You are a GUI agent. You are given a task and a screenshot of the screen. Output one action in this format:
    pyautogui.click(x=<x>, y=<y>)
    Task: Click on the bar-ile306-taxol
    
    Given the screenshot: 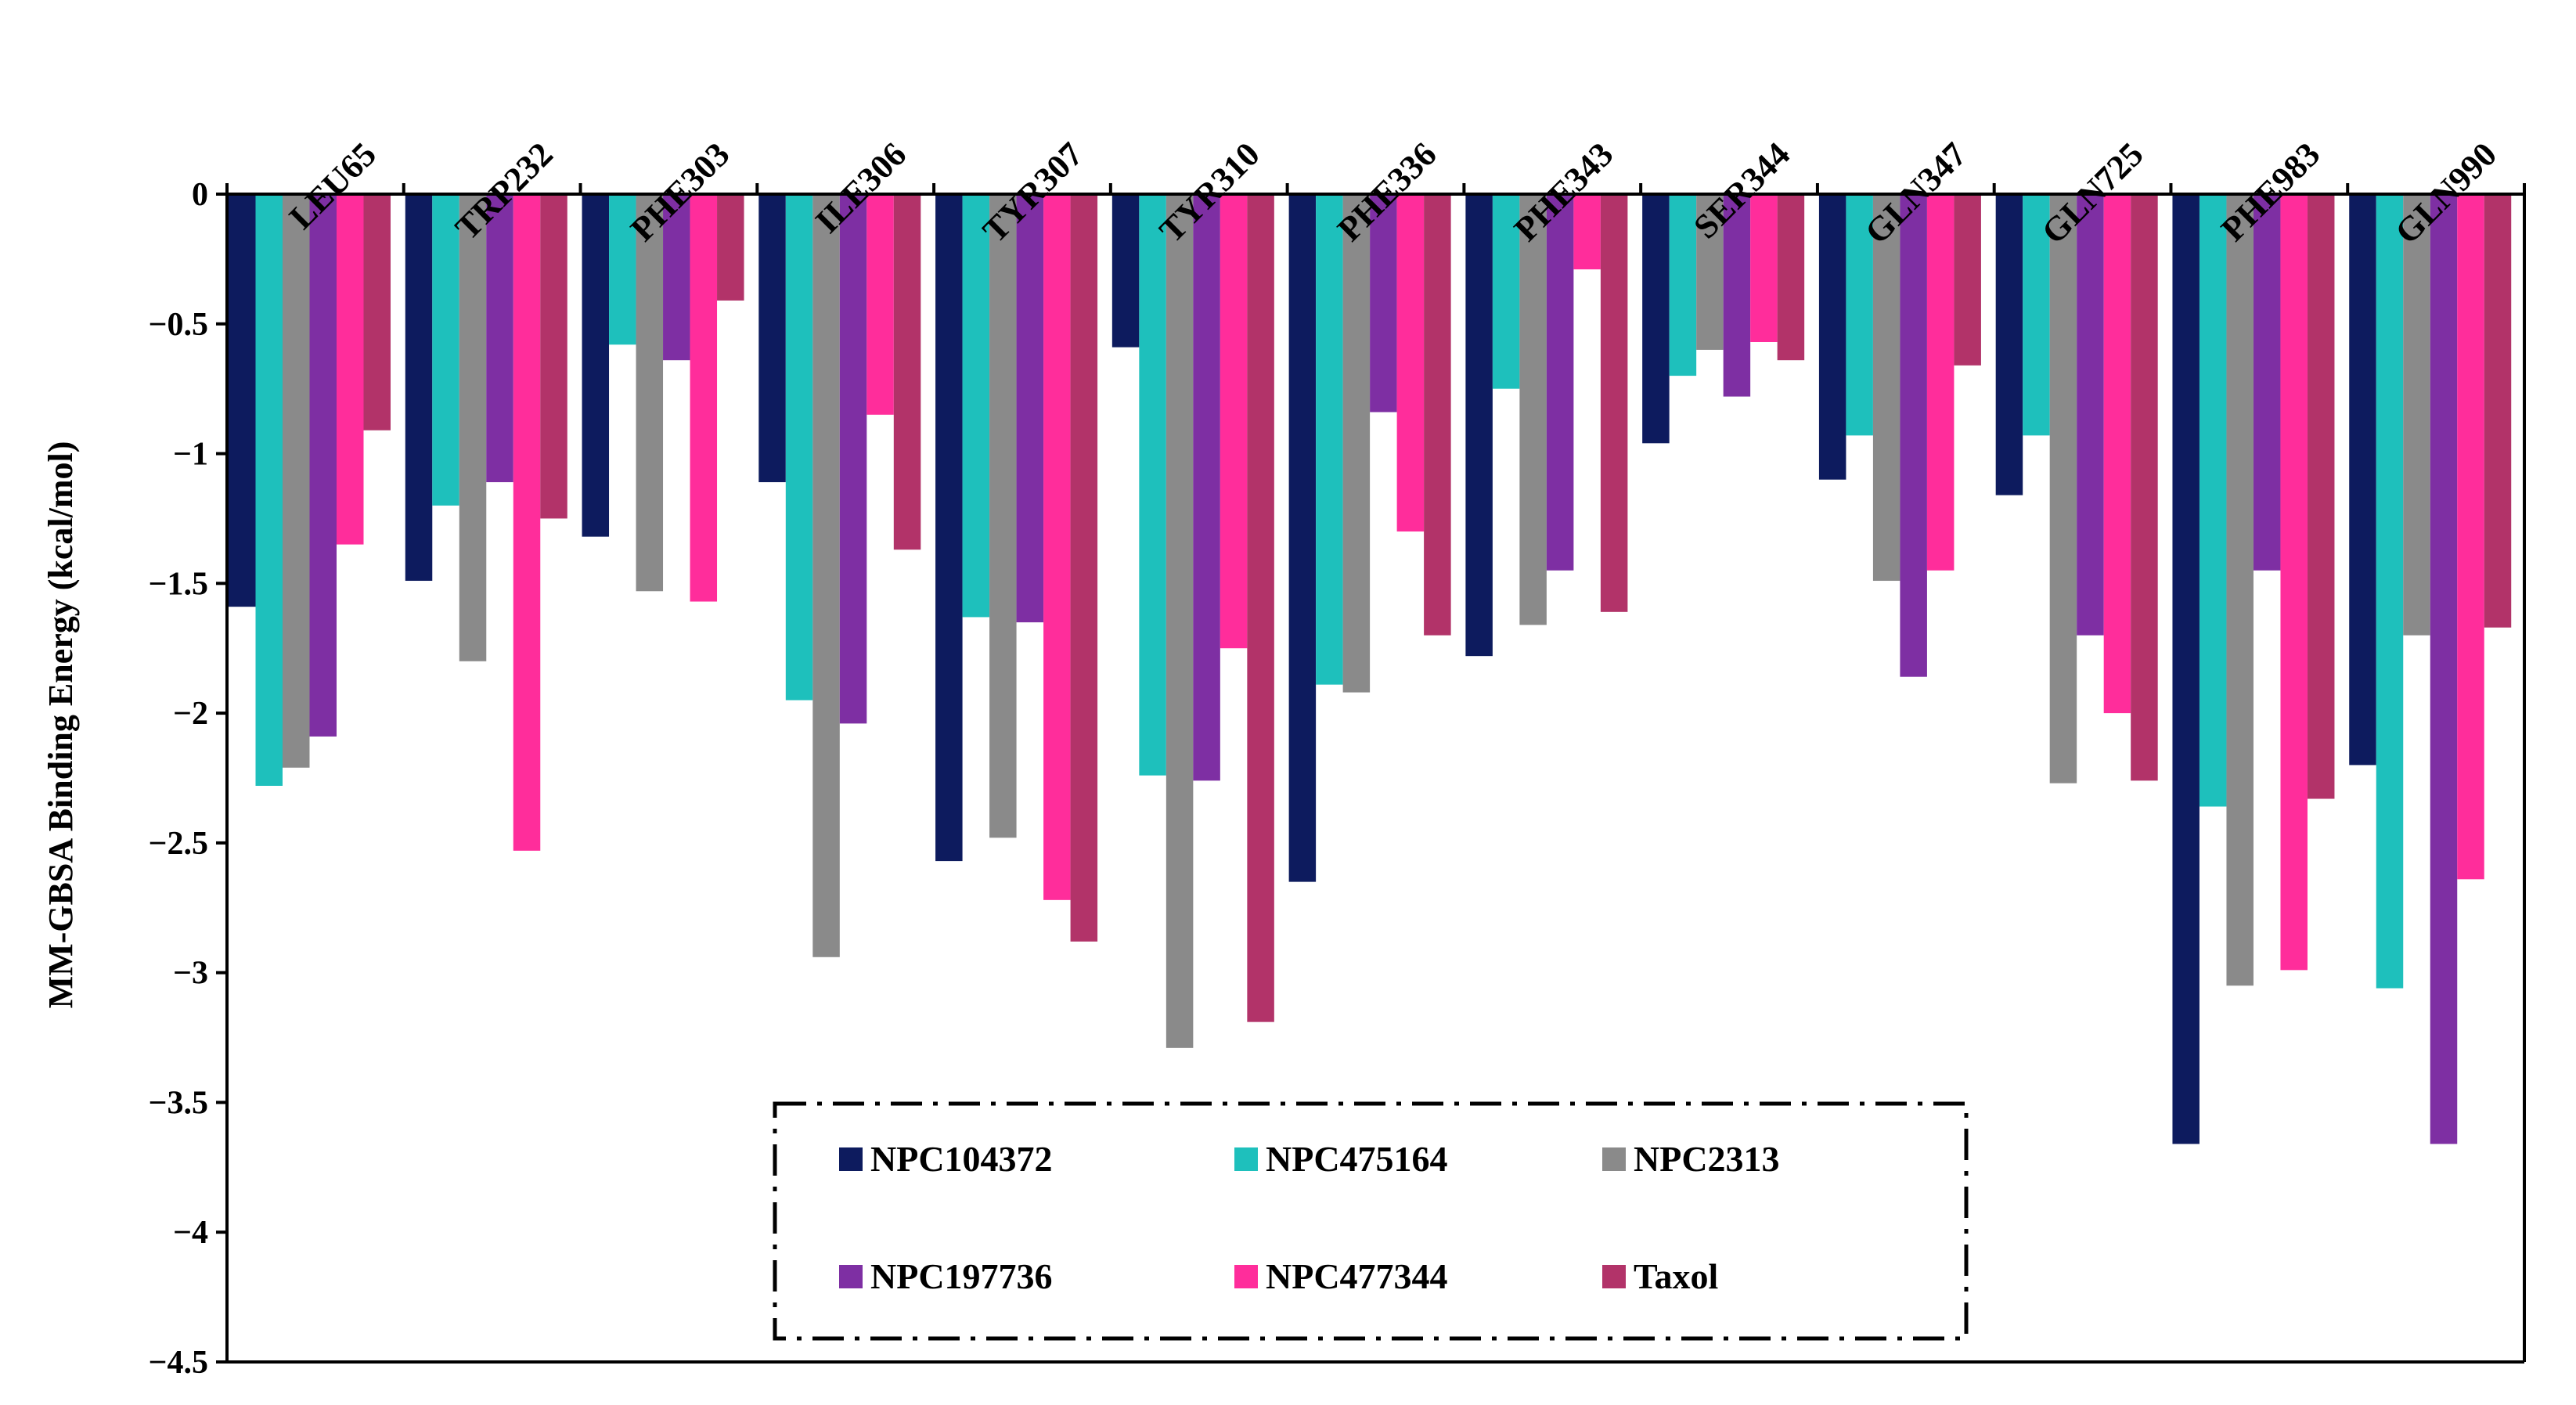 What is the action you would take?
    pyautogui.click(x=907, y=372)
    